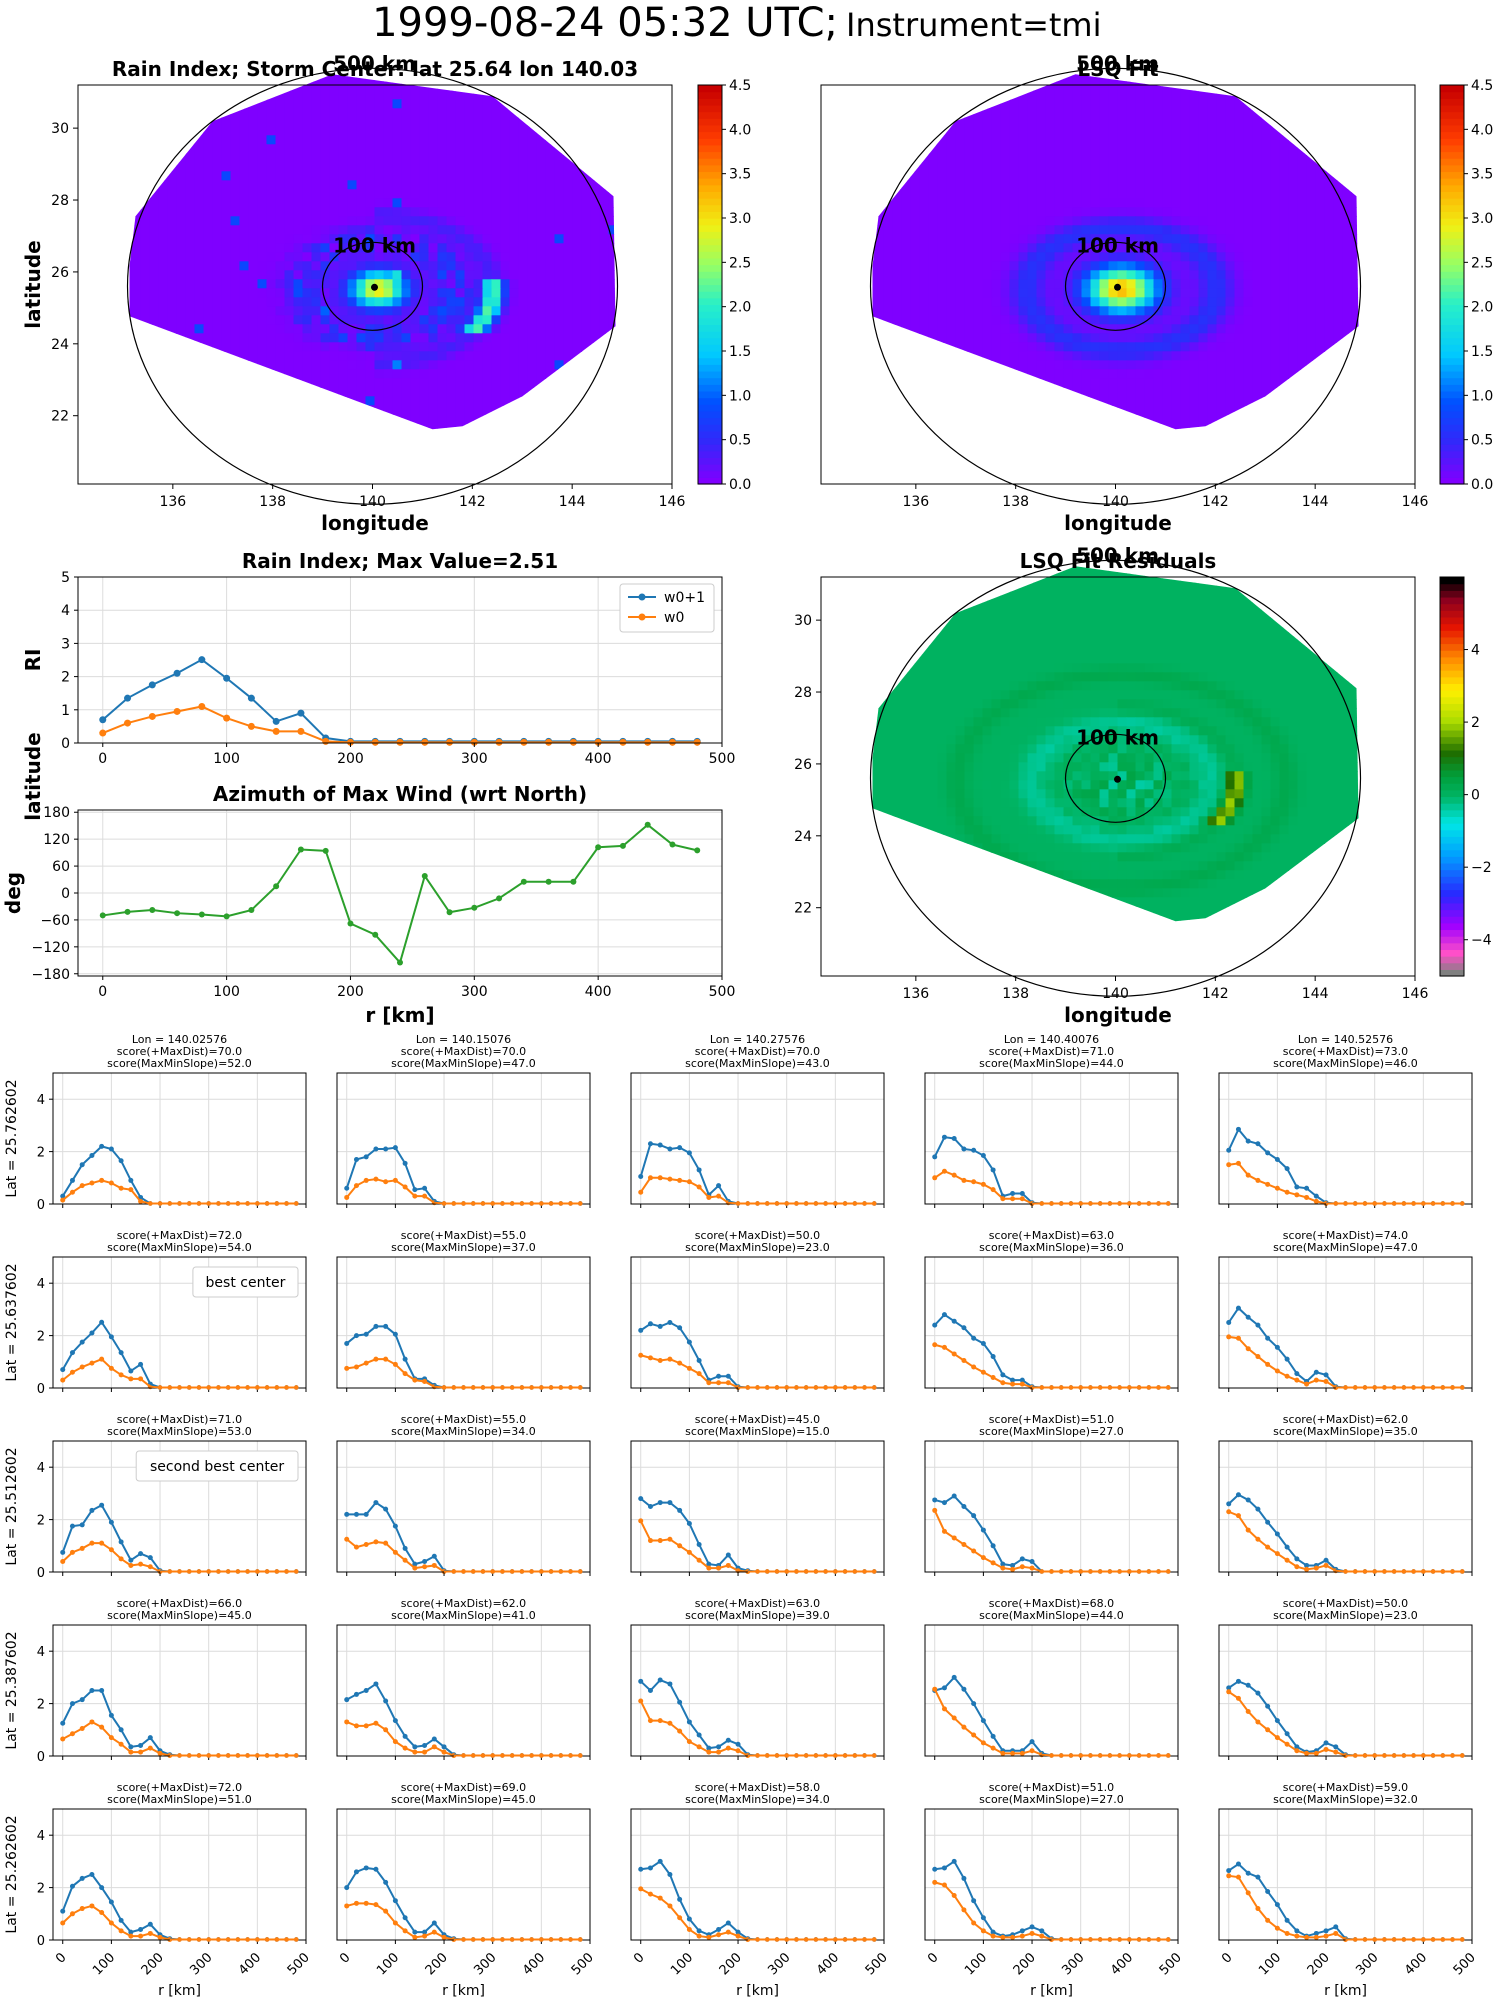  What do you see at coordinates (375, 284) in the screenshot?
I see `axes-frame` at bounding box center [375, 284].